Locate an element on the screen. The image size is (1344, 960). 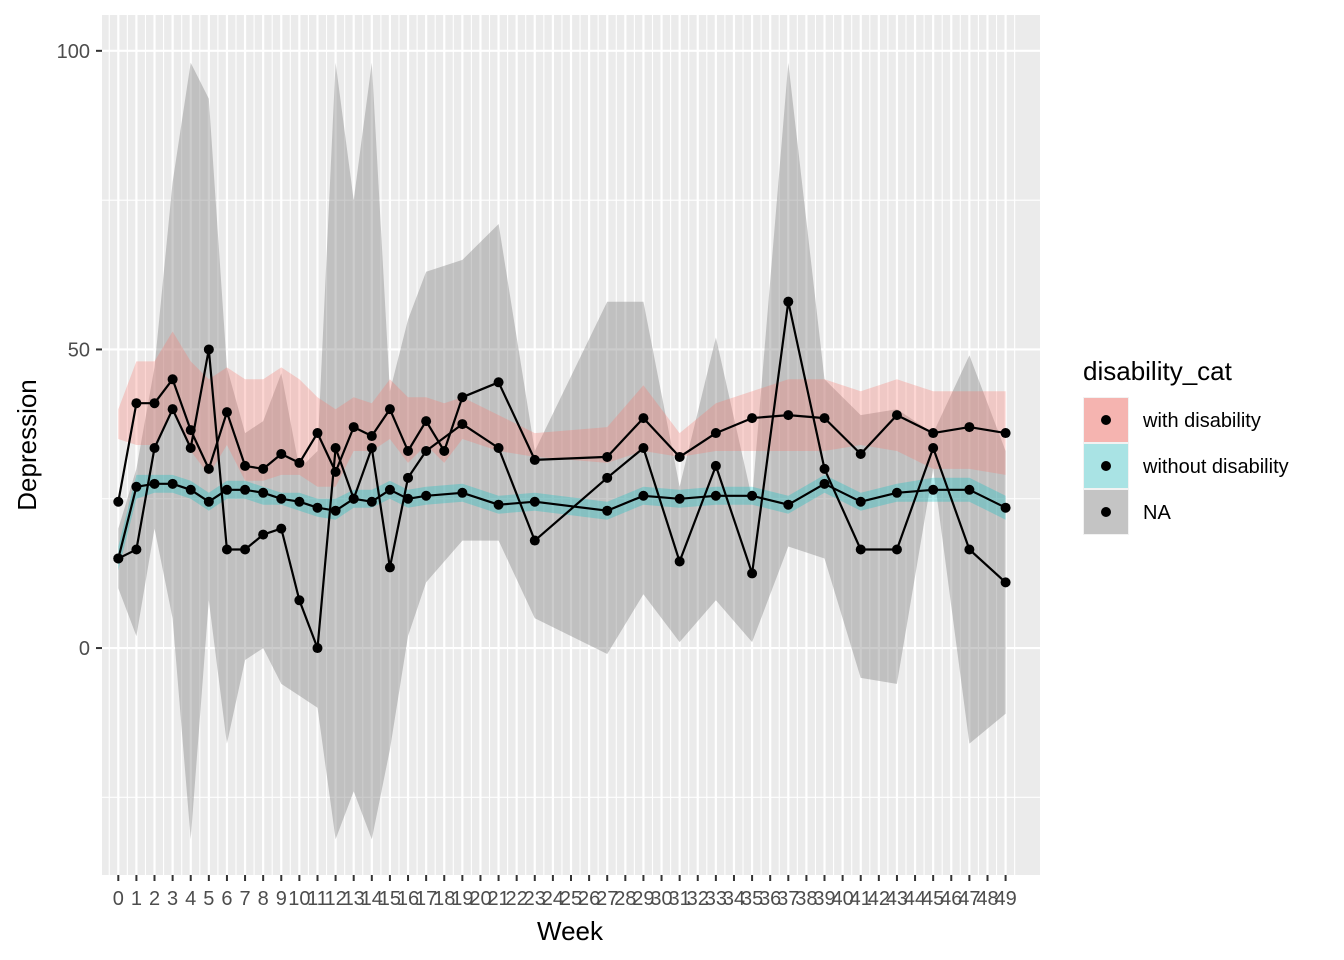
y-axis-title: Depression is located at coordinates (27, 445).